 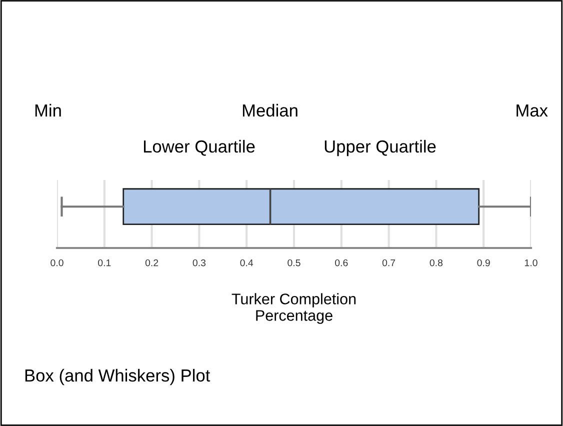 I want to click on x-tick-label: 0.7, so click(x=389, y=262).